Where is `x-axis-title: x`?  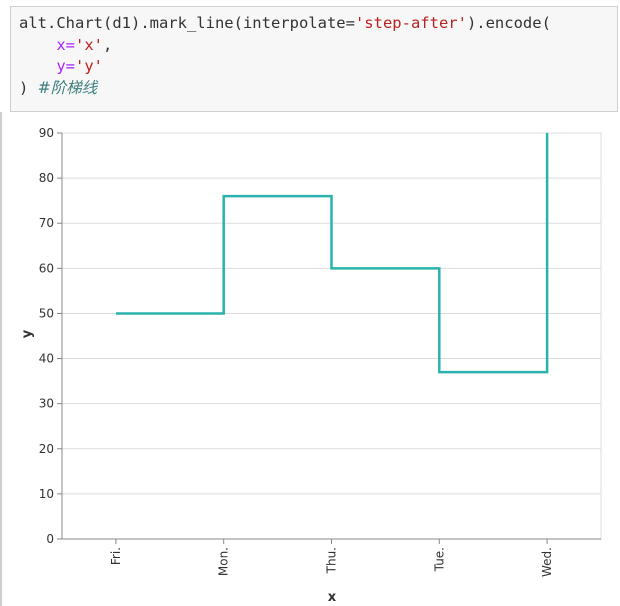
x-axis-title: x is located at coordinates (332, 597).